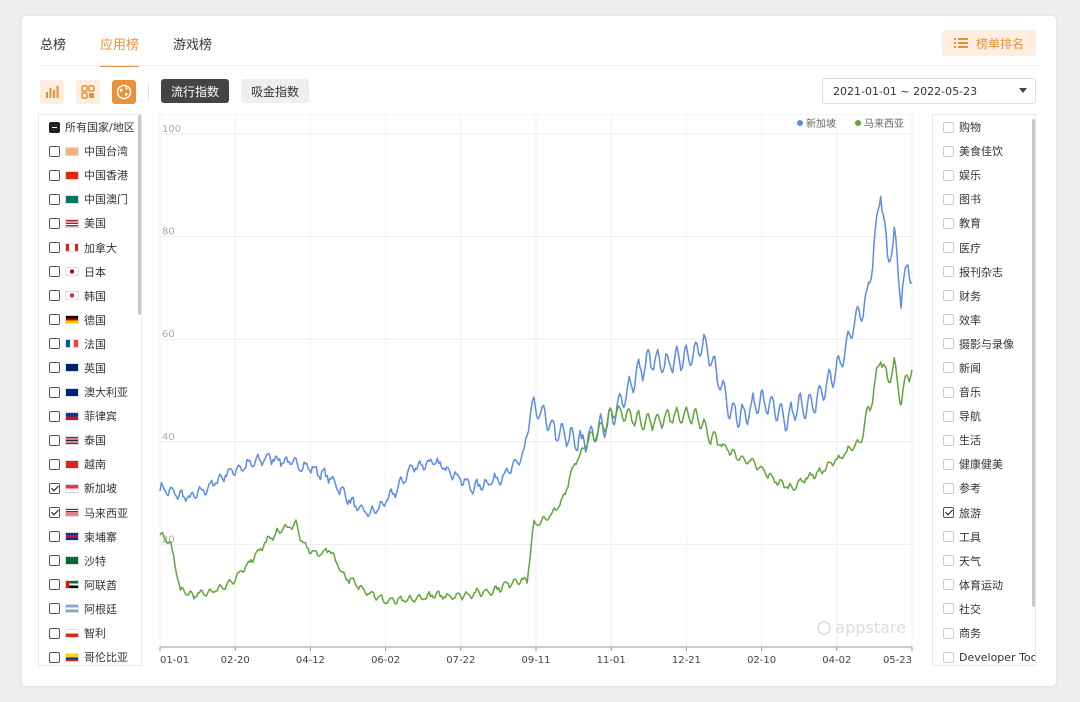 The image size is (1080, 702). Describe the element at coordinates (195, 91) in the screenshot. I see `popularity-index-button: 流行指数` at that location.